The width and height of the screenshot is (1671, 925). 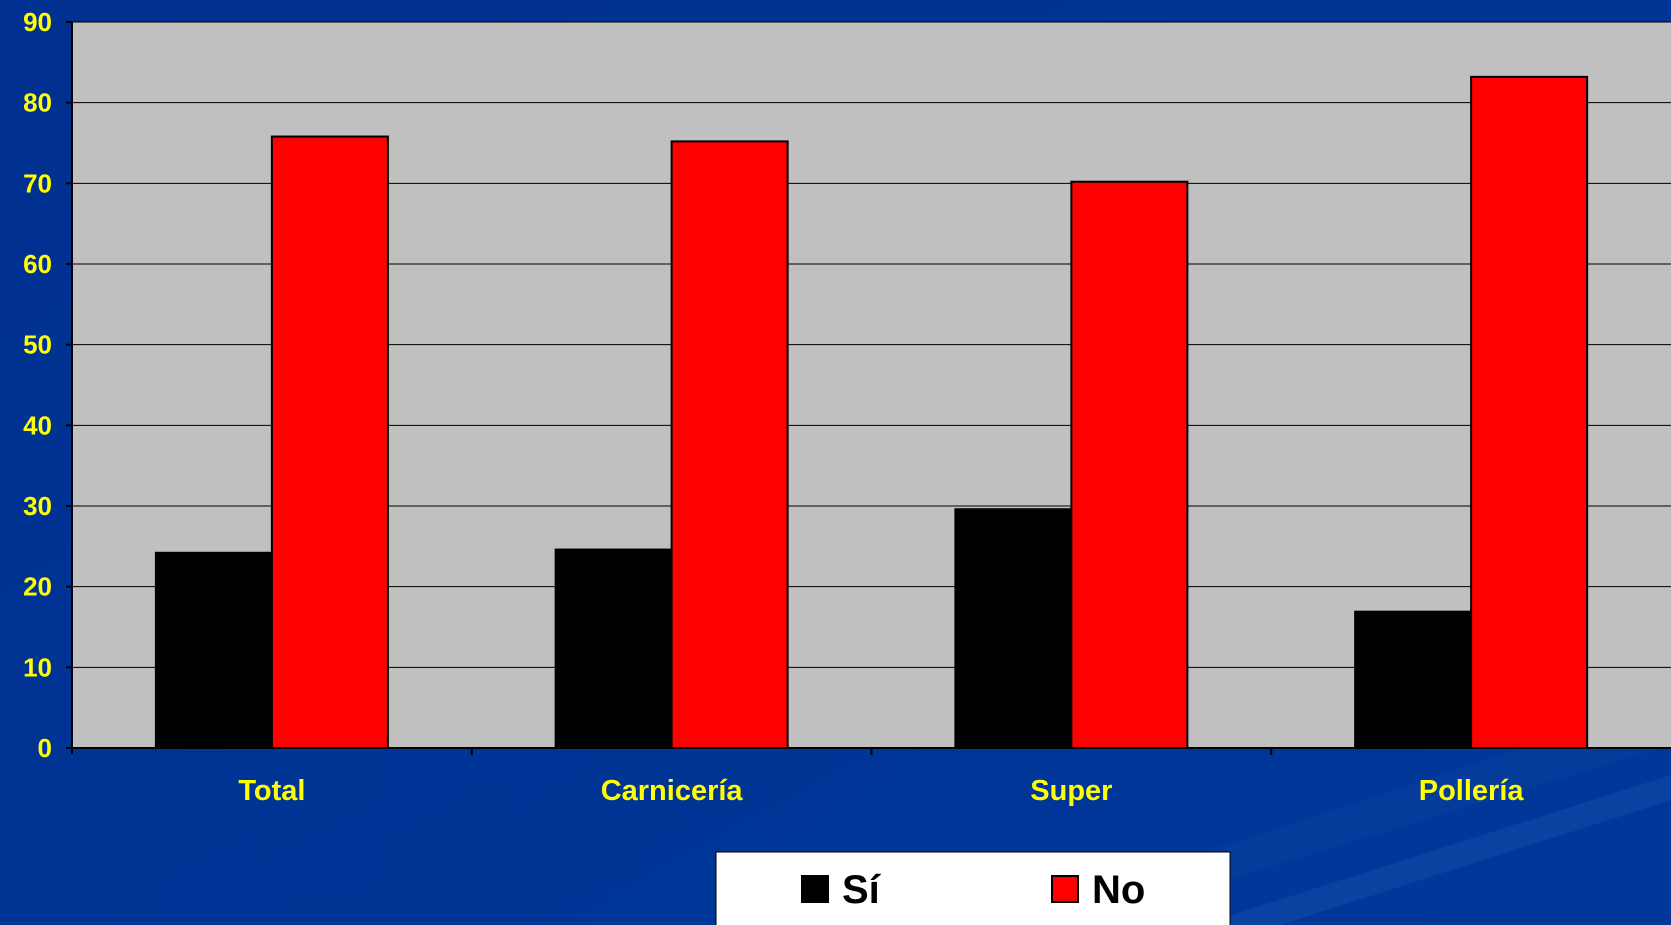 I want to click on legend-label-si: Sí, so click(x=862, y=890).